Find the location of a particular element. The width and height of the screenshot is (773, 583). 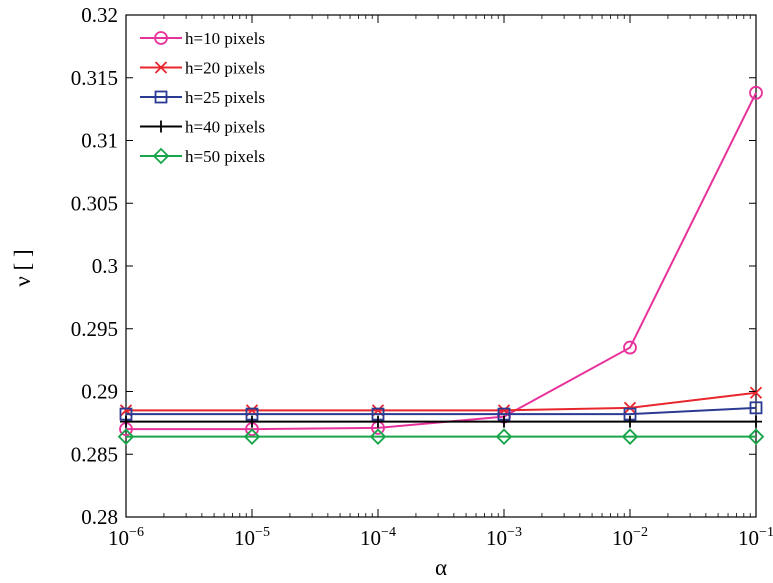

x-tick-label: 10⁻¹ is located at coordinates (755, 537).